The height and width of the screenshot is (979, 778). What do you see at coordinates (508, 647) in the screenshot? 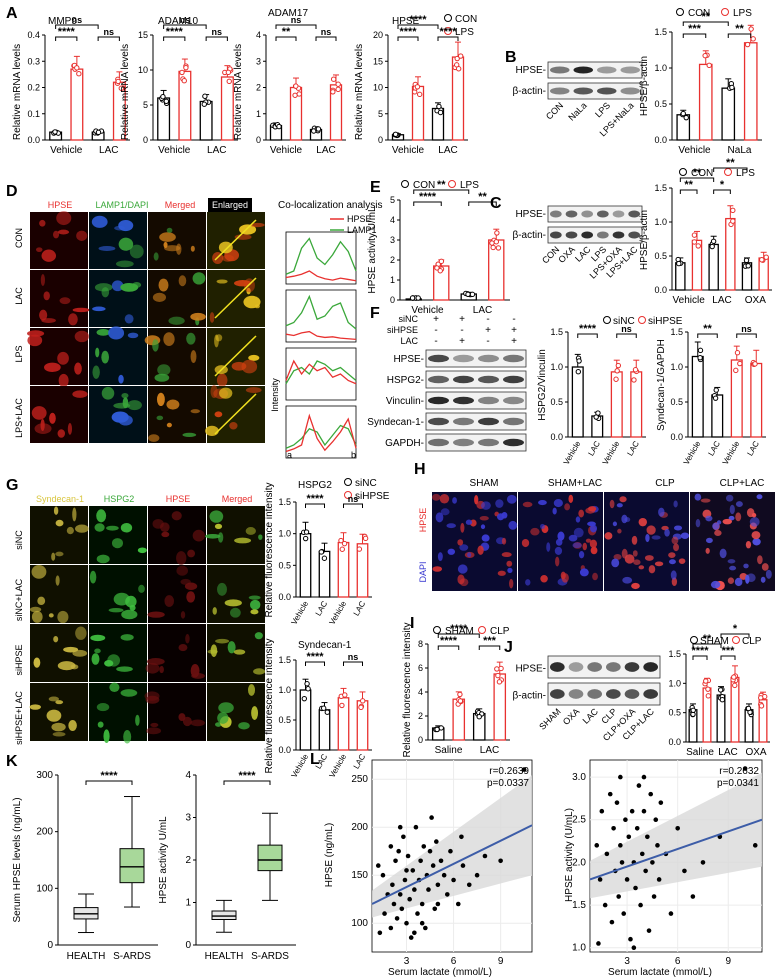
I see `panel-letter-j: J` at bounding box center [508, 647].